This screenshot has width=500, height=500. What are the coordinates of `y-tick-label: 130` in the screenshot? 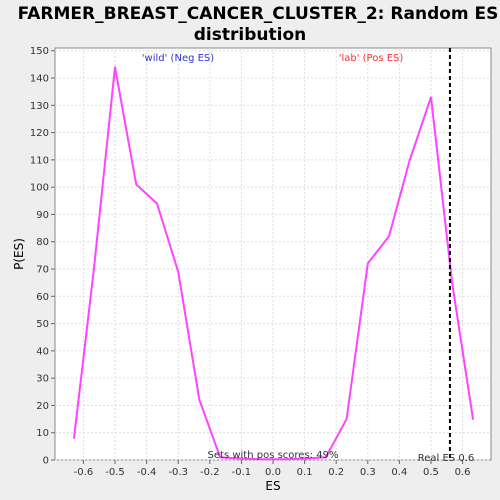 It's located at (39, 106).